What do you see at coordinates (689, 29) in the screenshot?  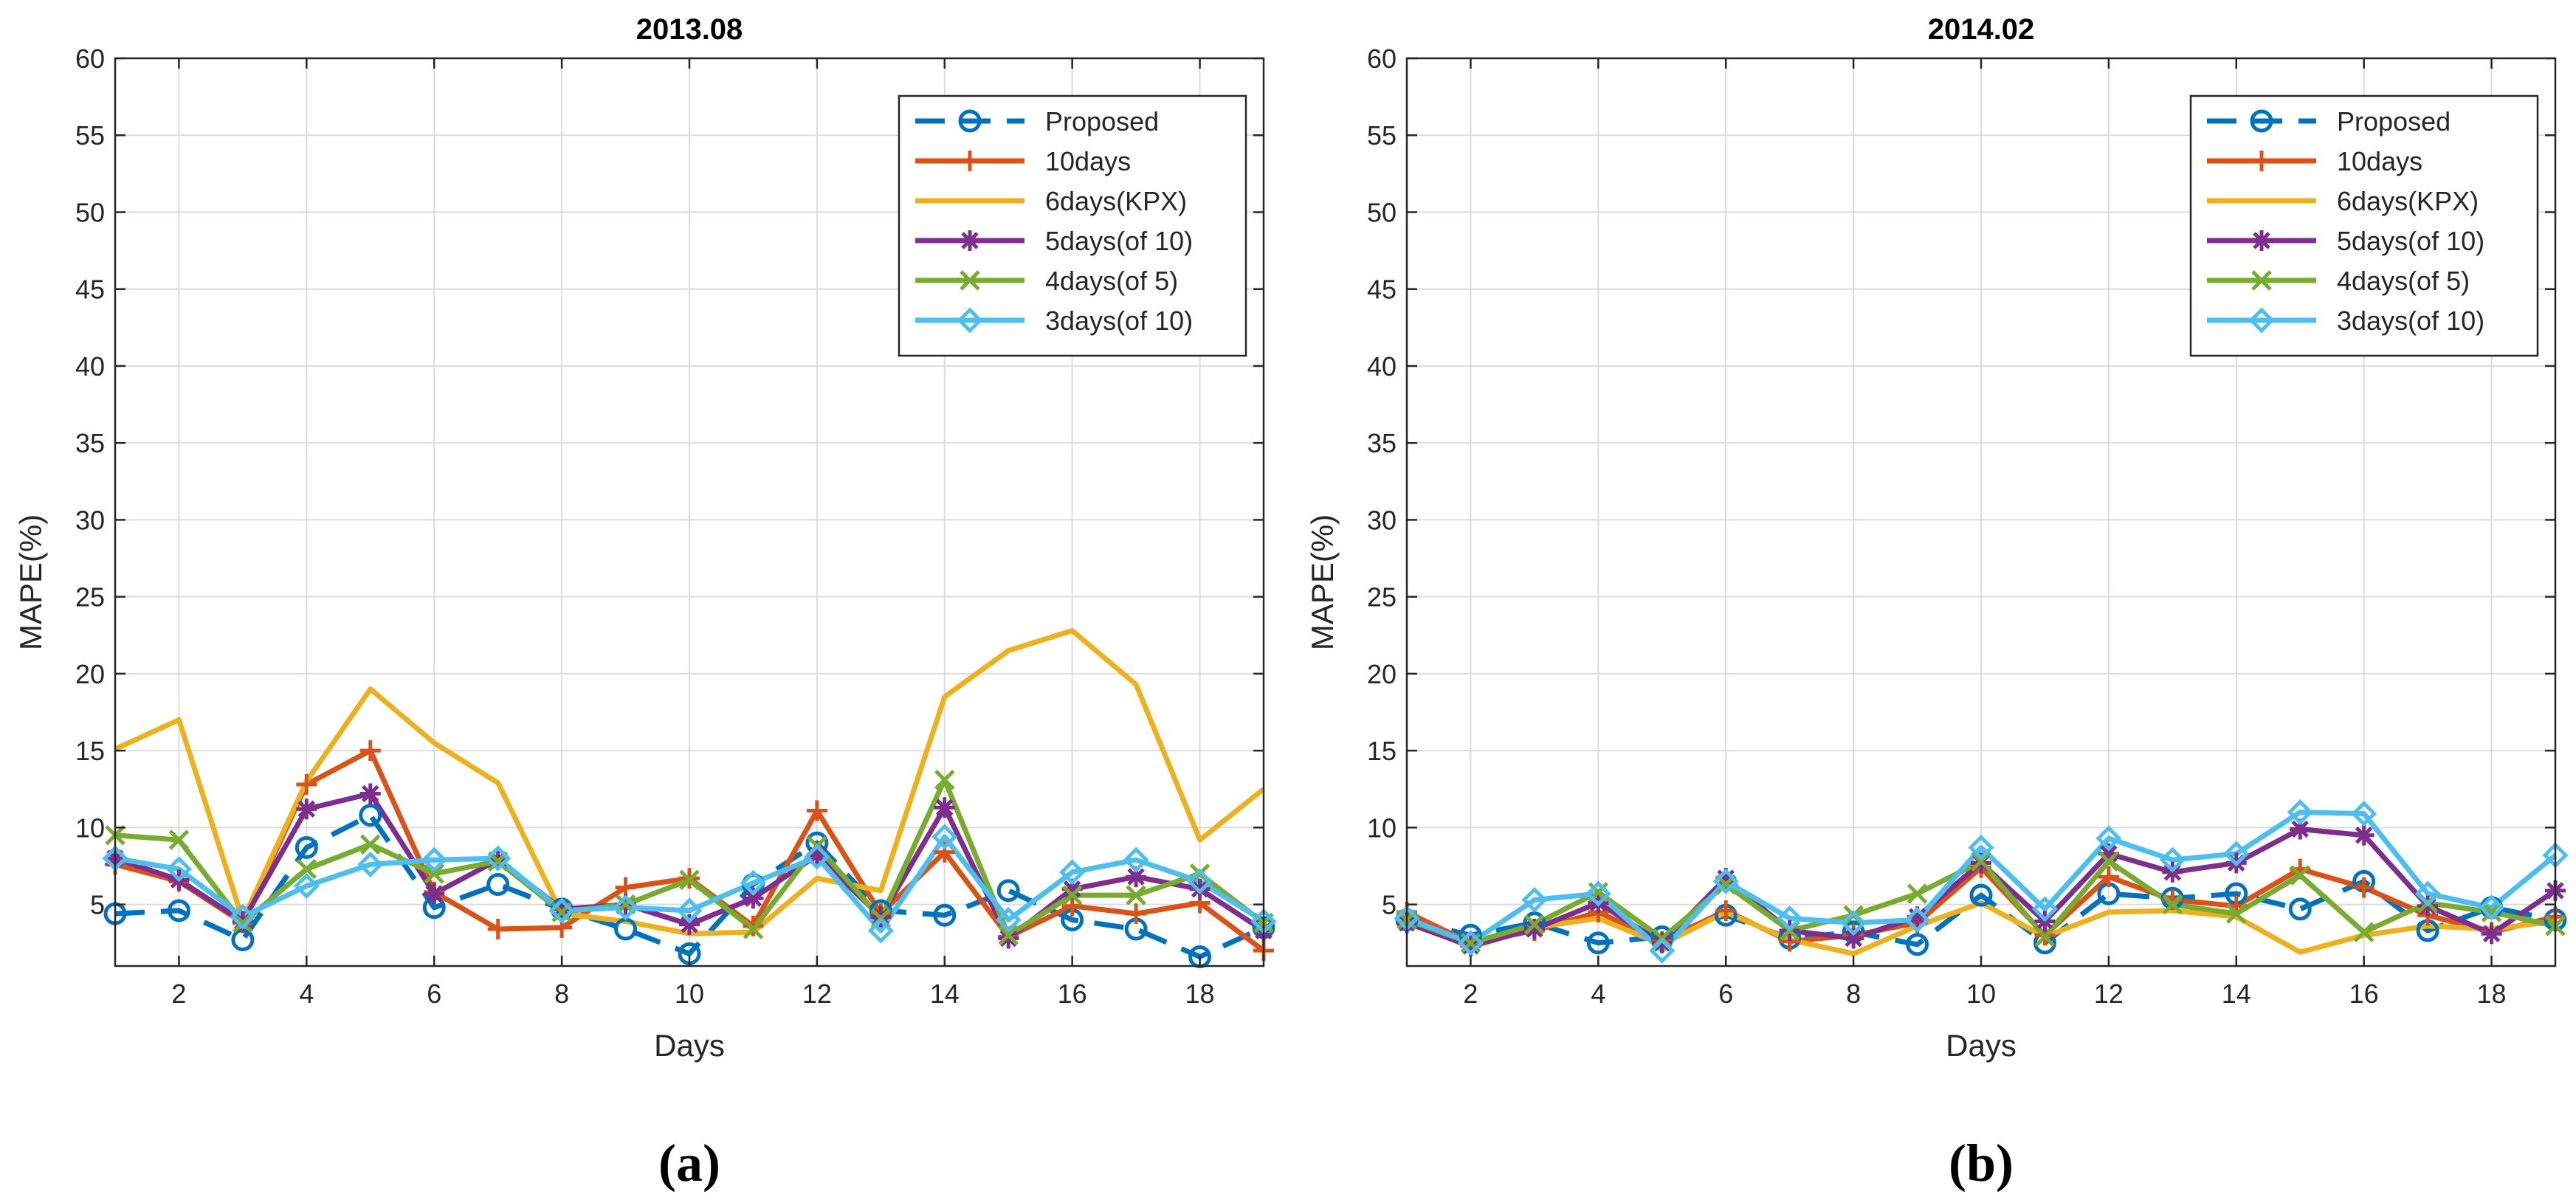 I see `chart-title: 2013.08` at bounding box center [689, 29].